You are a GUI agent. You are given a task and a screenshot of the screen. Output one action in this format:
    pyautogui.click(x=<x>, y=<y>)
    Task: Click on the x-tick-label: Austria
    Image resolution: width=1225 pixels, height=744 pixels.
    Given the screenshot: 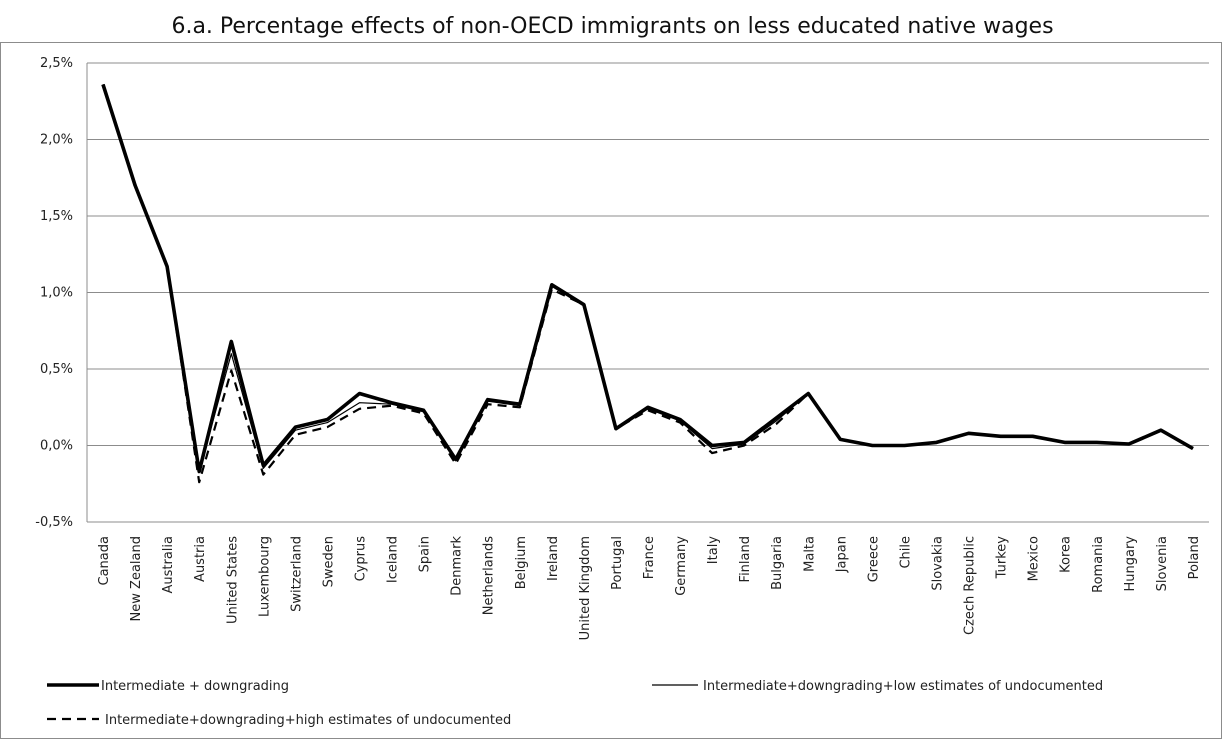 What is the action you would take?
    pyautogui.click(x=200, y=559)
    